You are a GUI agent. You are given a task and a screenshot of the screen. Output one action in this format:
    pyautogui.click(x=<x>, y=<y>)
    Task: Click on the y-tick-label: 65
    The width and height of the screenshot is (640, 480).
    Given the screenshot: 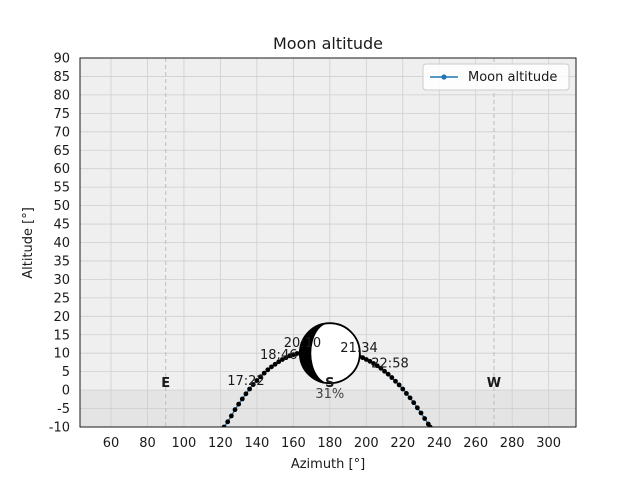 What is the action you would take?
    pyautogui.click(x=61, y=151)
    